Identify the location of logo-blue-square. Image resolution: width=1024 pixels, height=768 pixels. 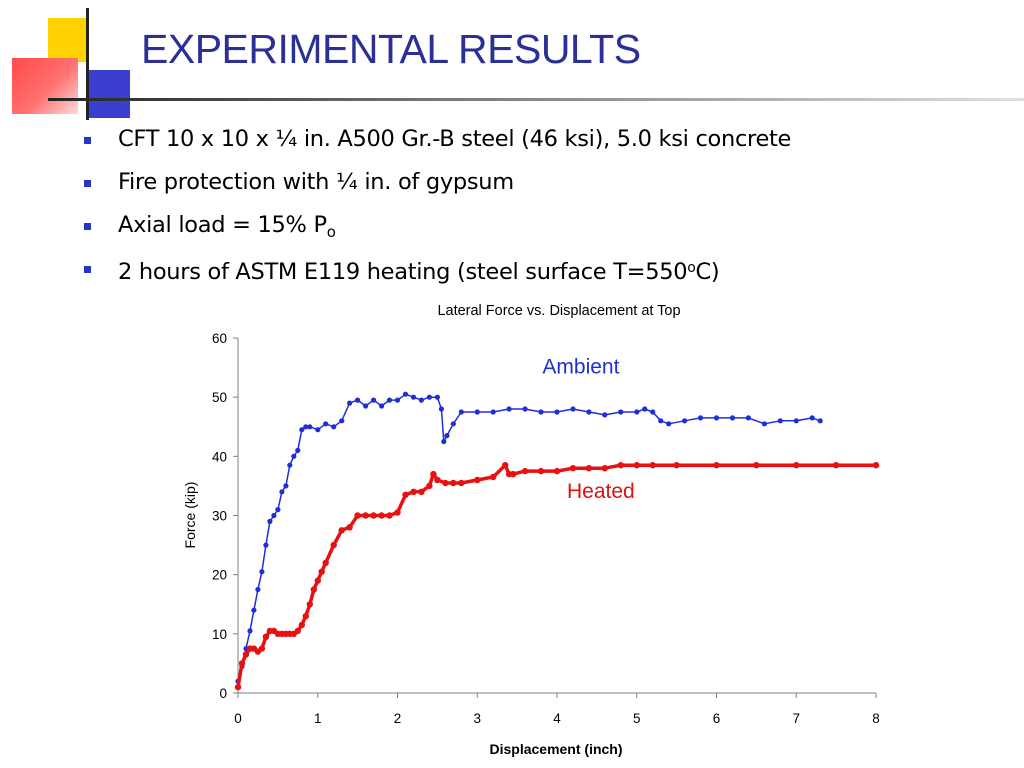
(108, 94).